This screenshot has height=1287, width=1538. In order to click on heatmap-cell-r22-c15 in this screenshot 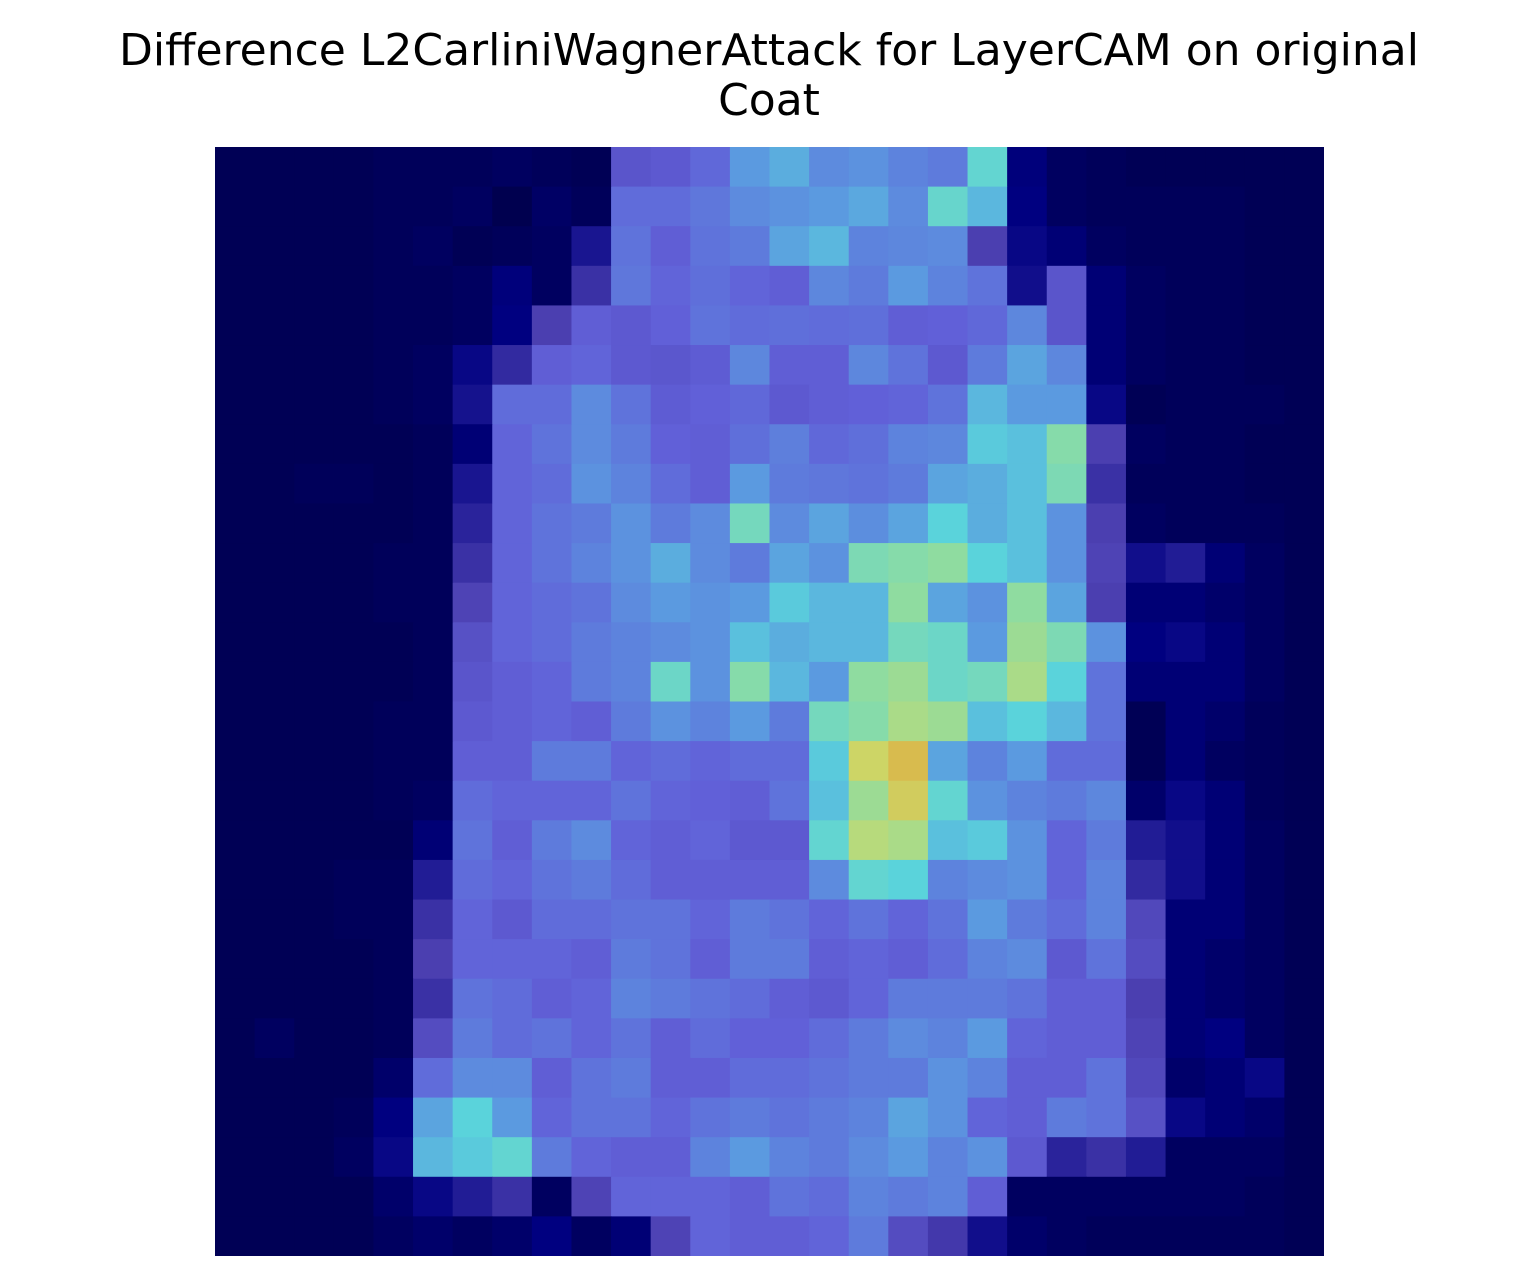, I will do `click(829, 1038)`.